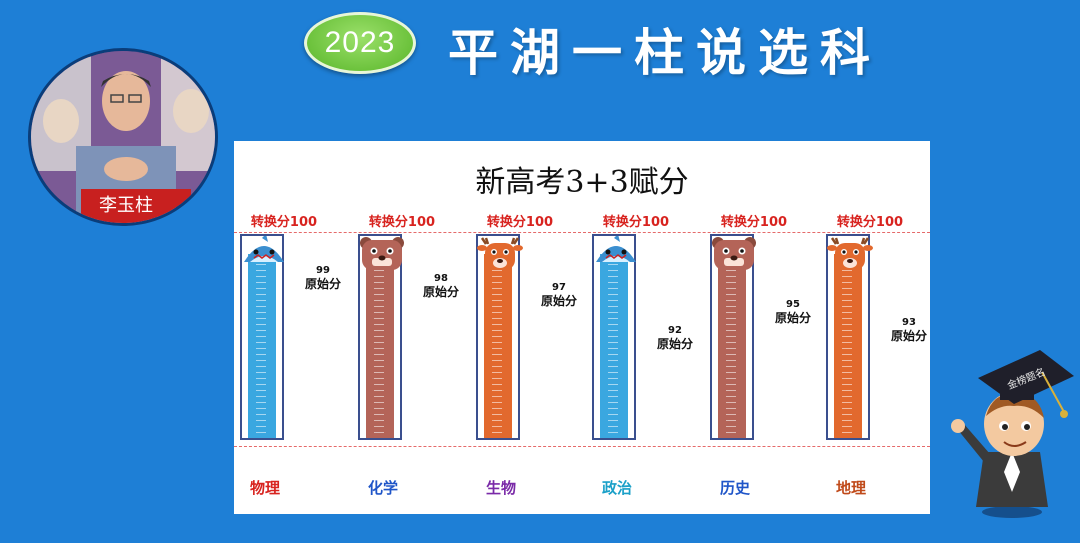 The height and width of the screenshot is (543, 1080). Describe the element at coordinates (793, 305) in the screenshot. I see `raw-score-value: 95` at that location.